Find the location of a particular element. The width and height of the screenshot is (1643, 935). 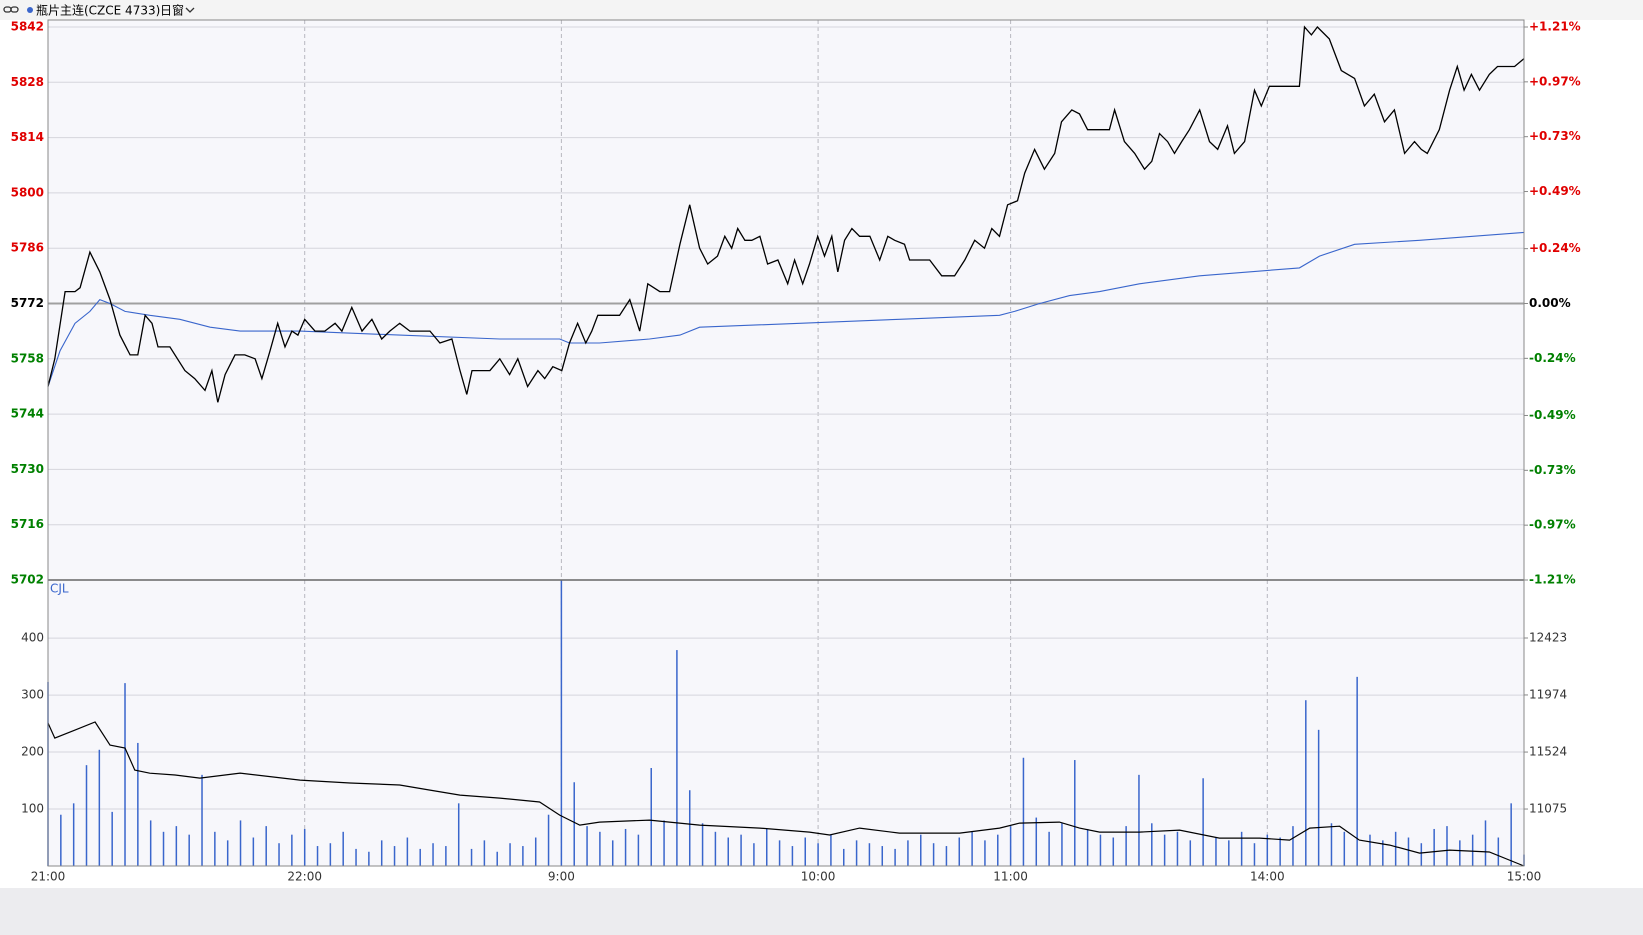

symbol: 瓶片主连(CZCE 4733) is located at coordinates (98, 10).